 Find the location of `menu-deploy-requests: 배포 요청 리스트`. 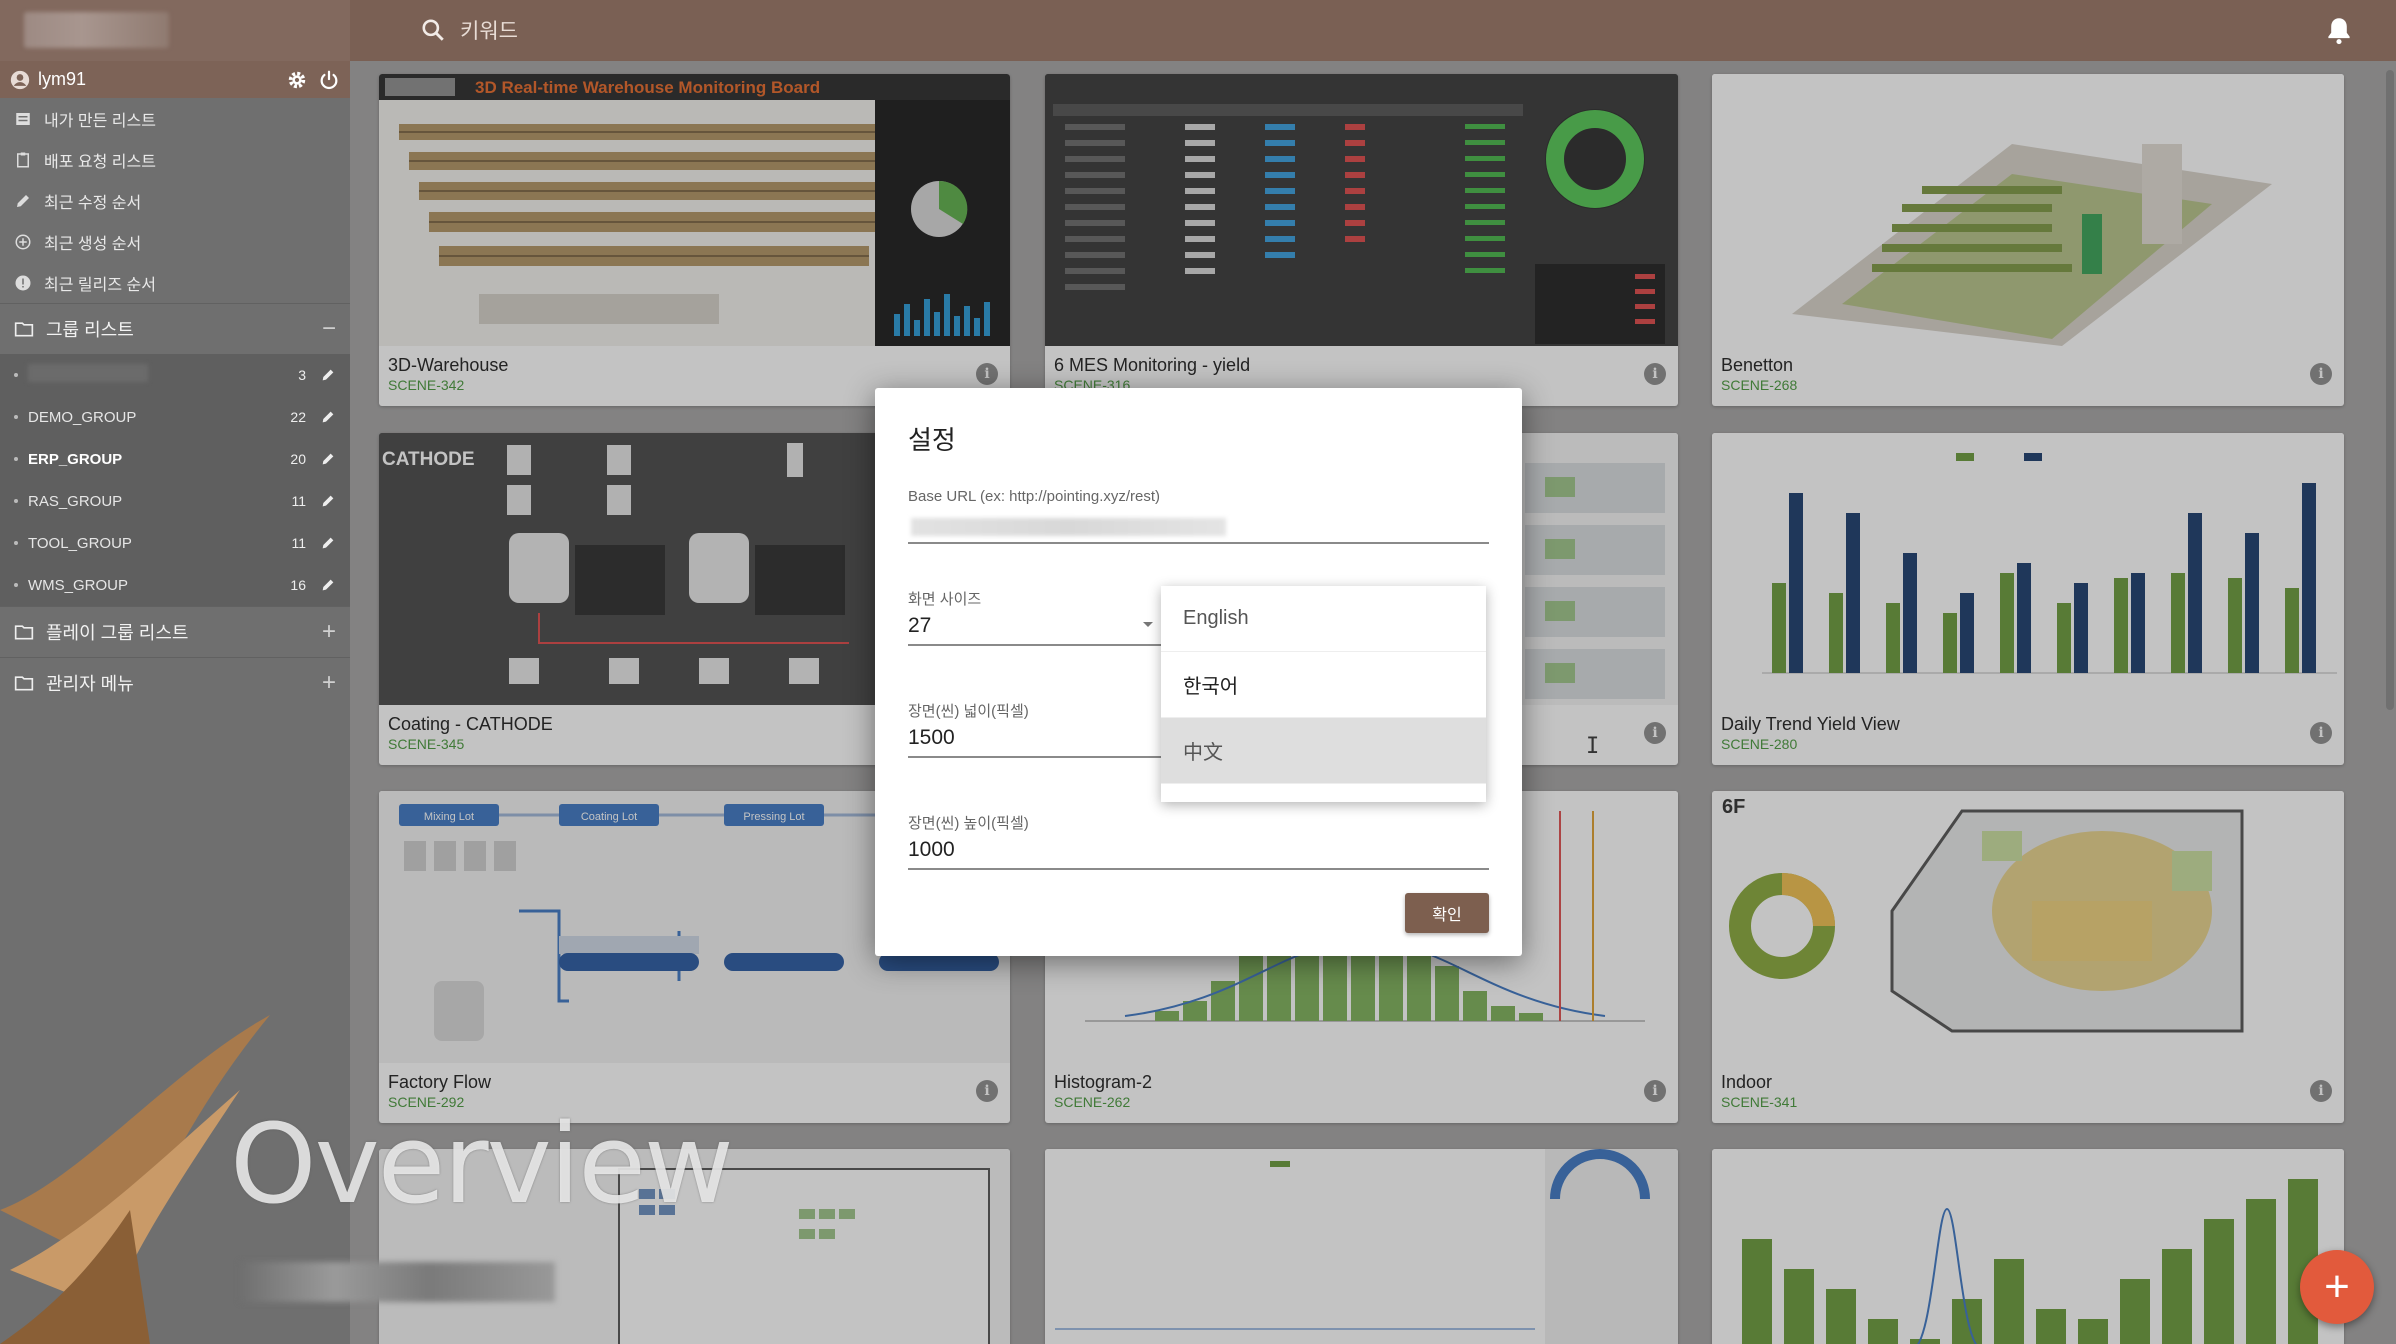

menu-deploy-requests: 배포 요청 리스트 is located at coordinates (175, 159).